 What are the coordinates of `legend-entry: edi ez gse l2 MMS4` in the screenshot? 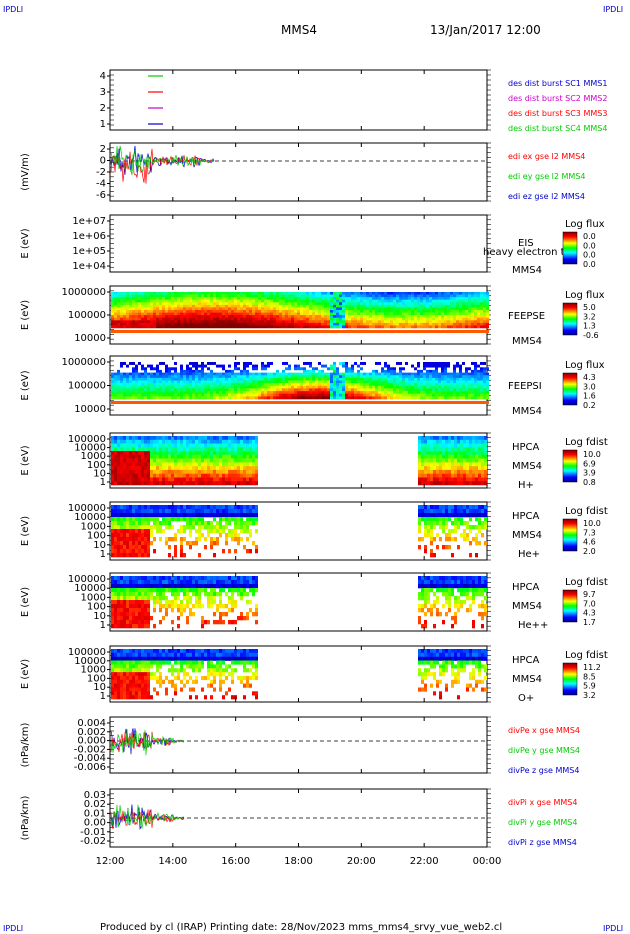 It's located at (546, 196).